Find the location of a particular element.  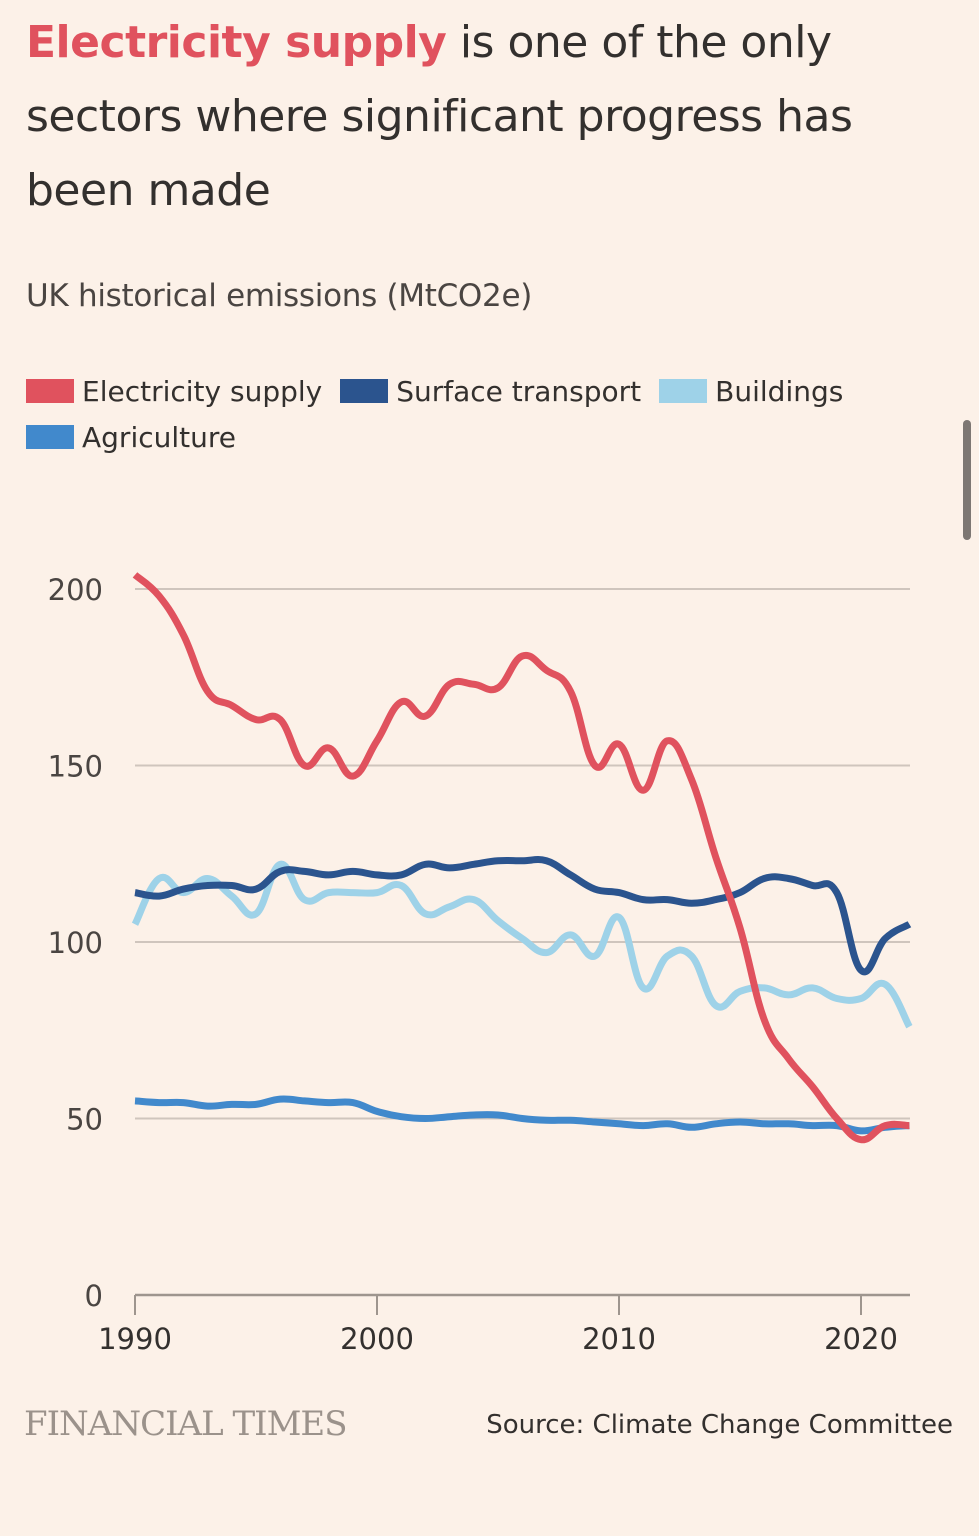

y-tick-label: 0 is located at coordinates (94, 1296).